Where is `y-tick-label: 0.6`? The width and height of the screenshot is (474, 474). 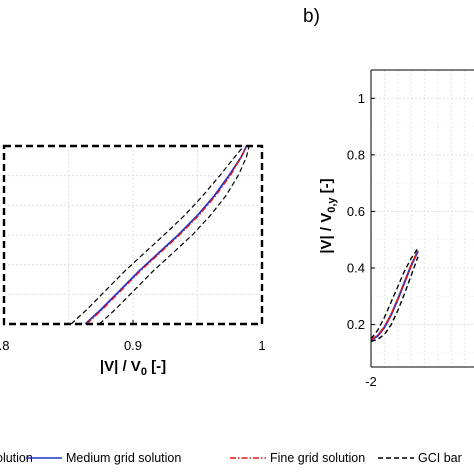 y-tick-label: 0.6 is located at coordinates (356, 211).